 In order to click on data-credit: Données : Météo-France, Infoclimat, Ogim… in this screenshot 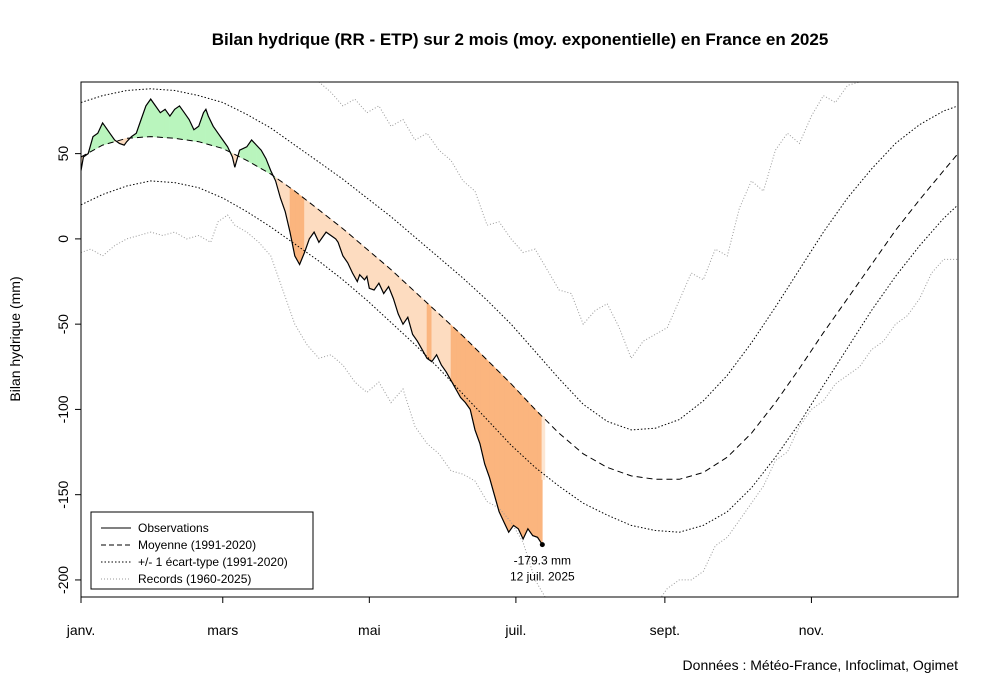, I will do `click(820, 665)`.